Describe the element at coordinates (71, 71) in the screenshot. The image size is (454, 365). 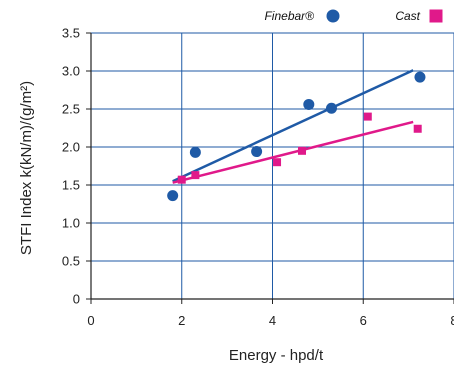
I see `y-tick-label: 3.0` at that location.